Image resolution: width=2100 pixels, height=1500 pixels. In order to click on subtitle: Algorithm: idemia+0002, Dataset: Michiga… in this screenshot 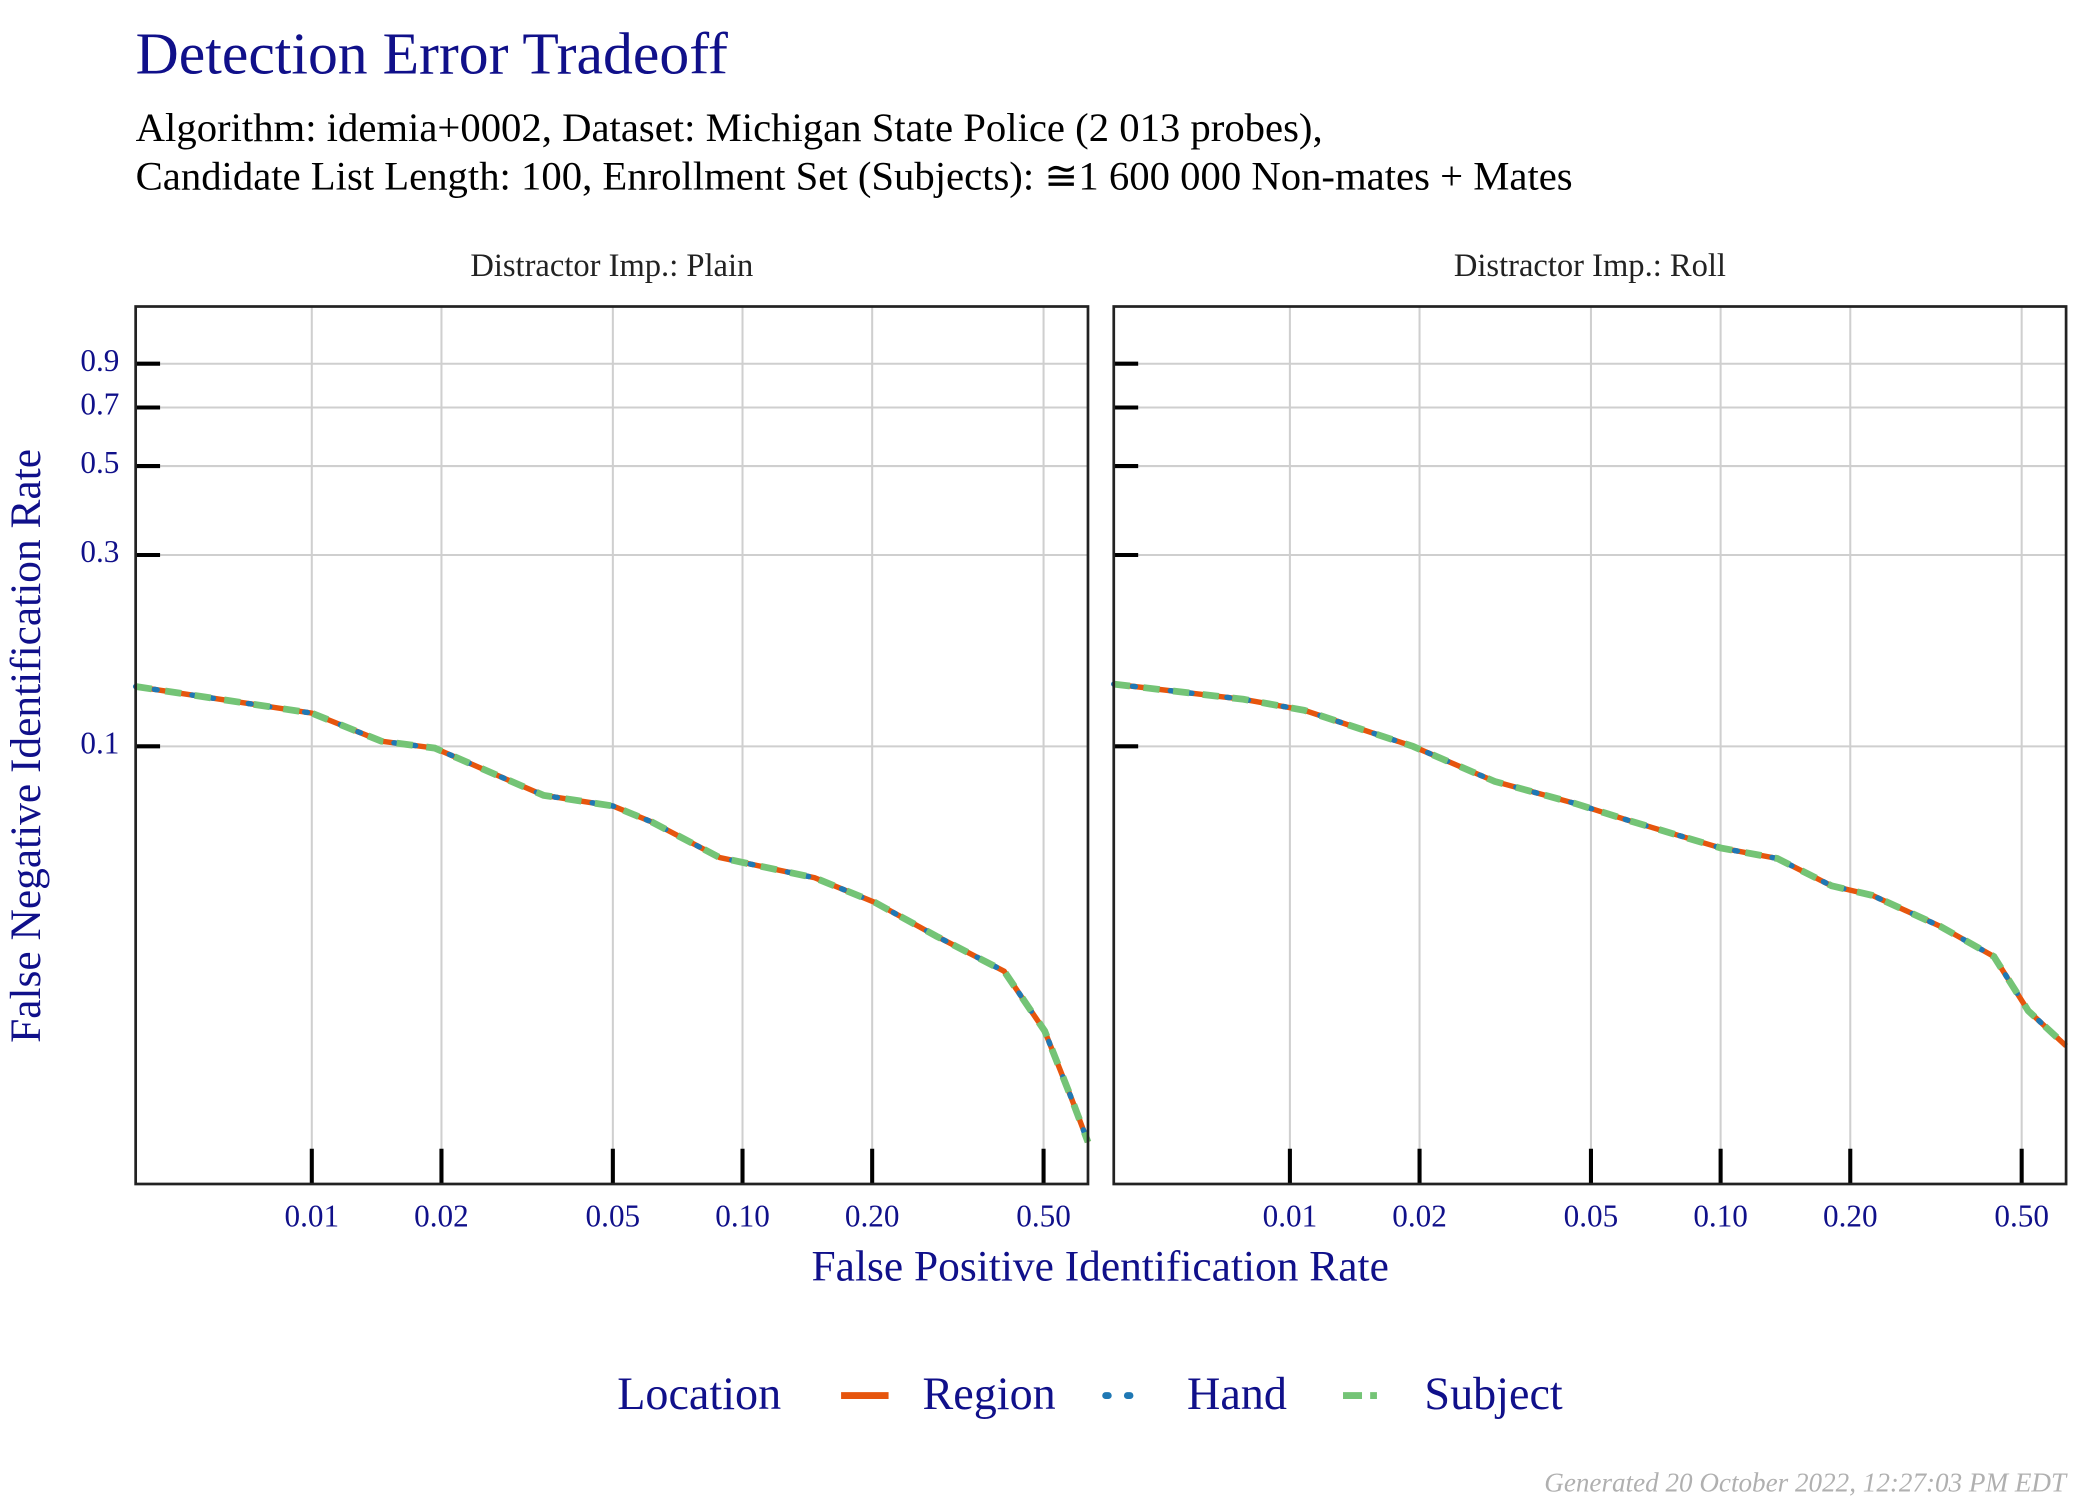, I will do `click(729, 127)`.